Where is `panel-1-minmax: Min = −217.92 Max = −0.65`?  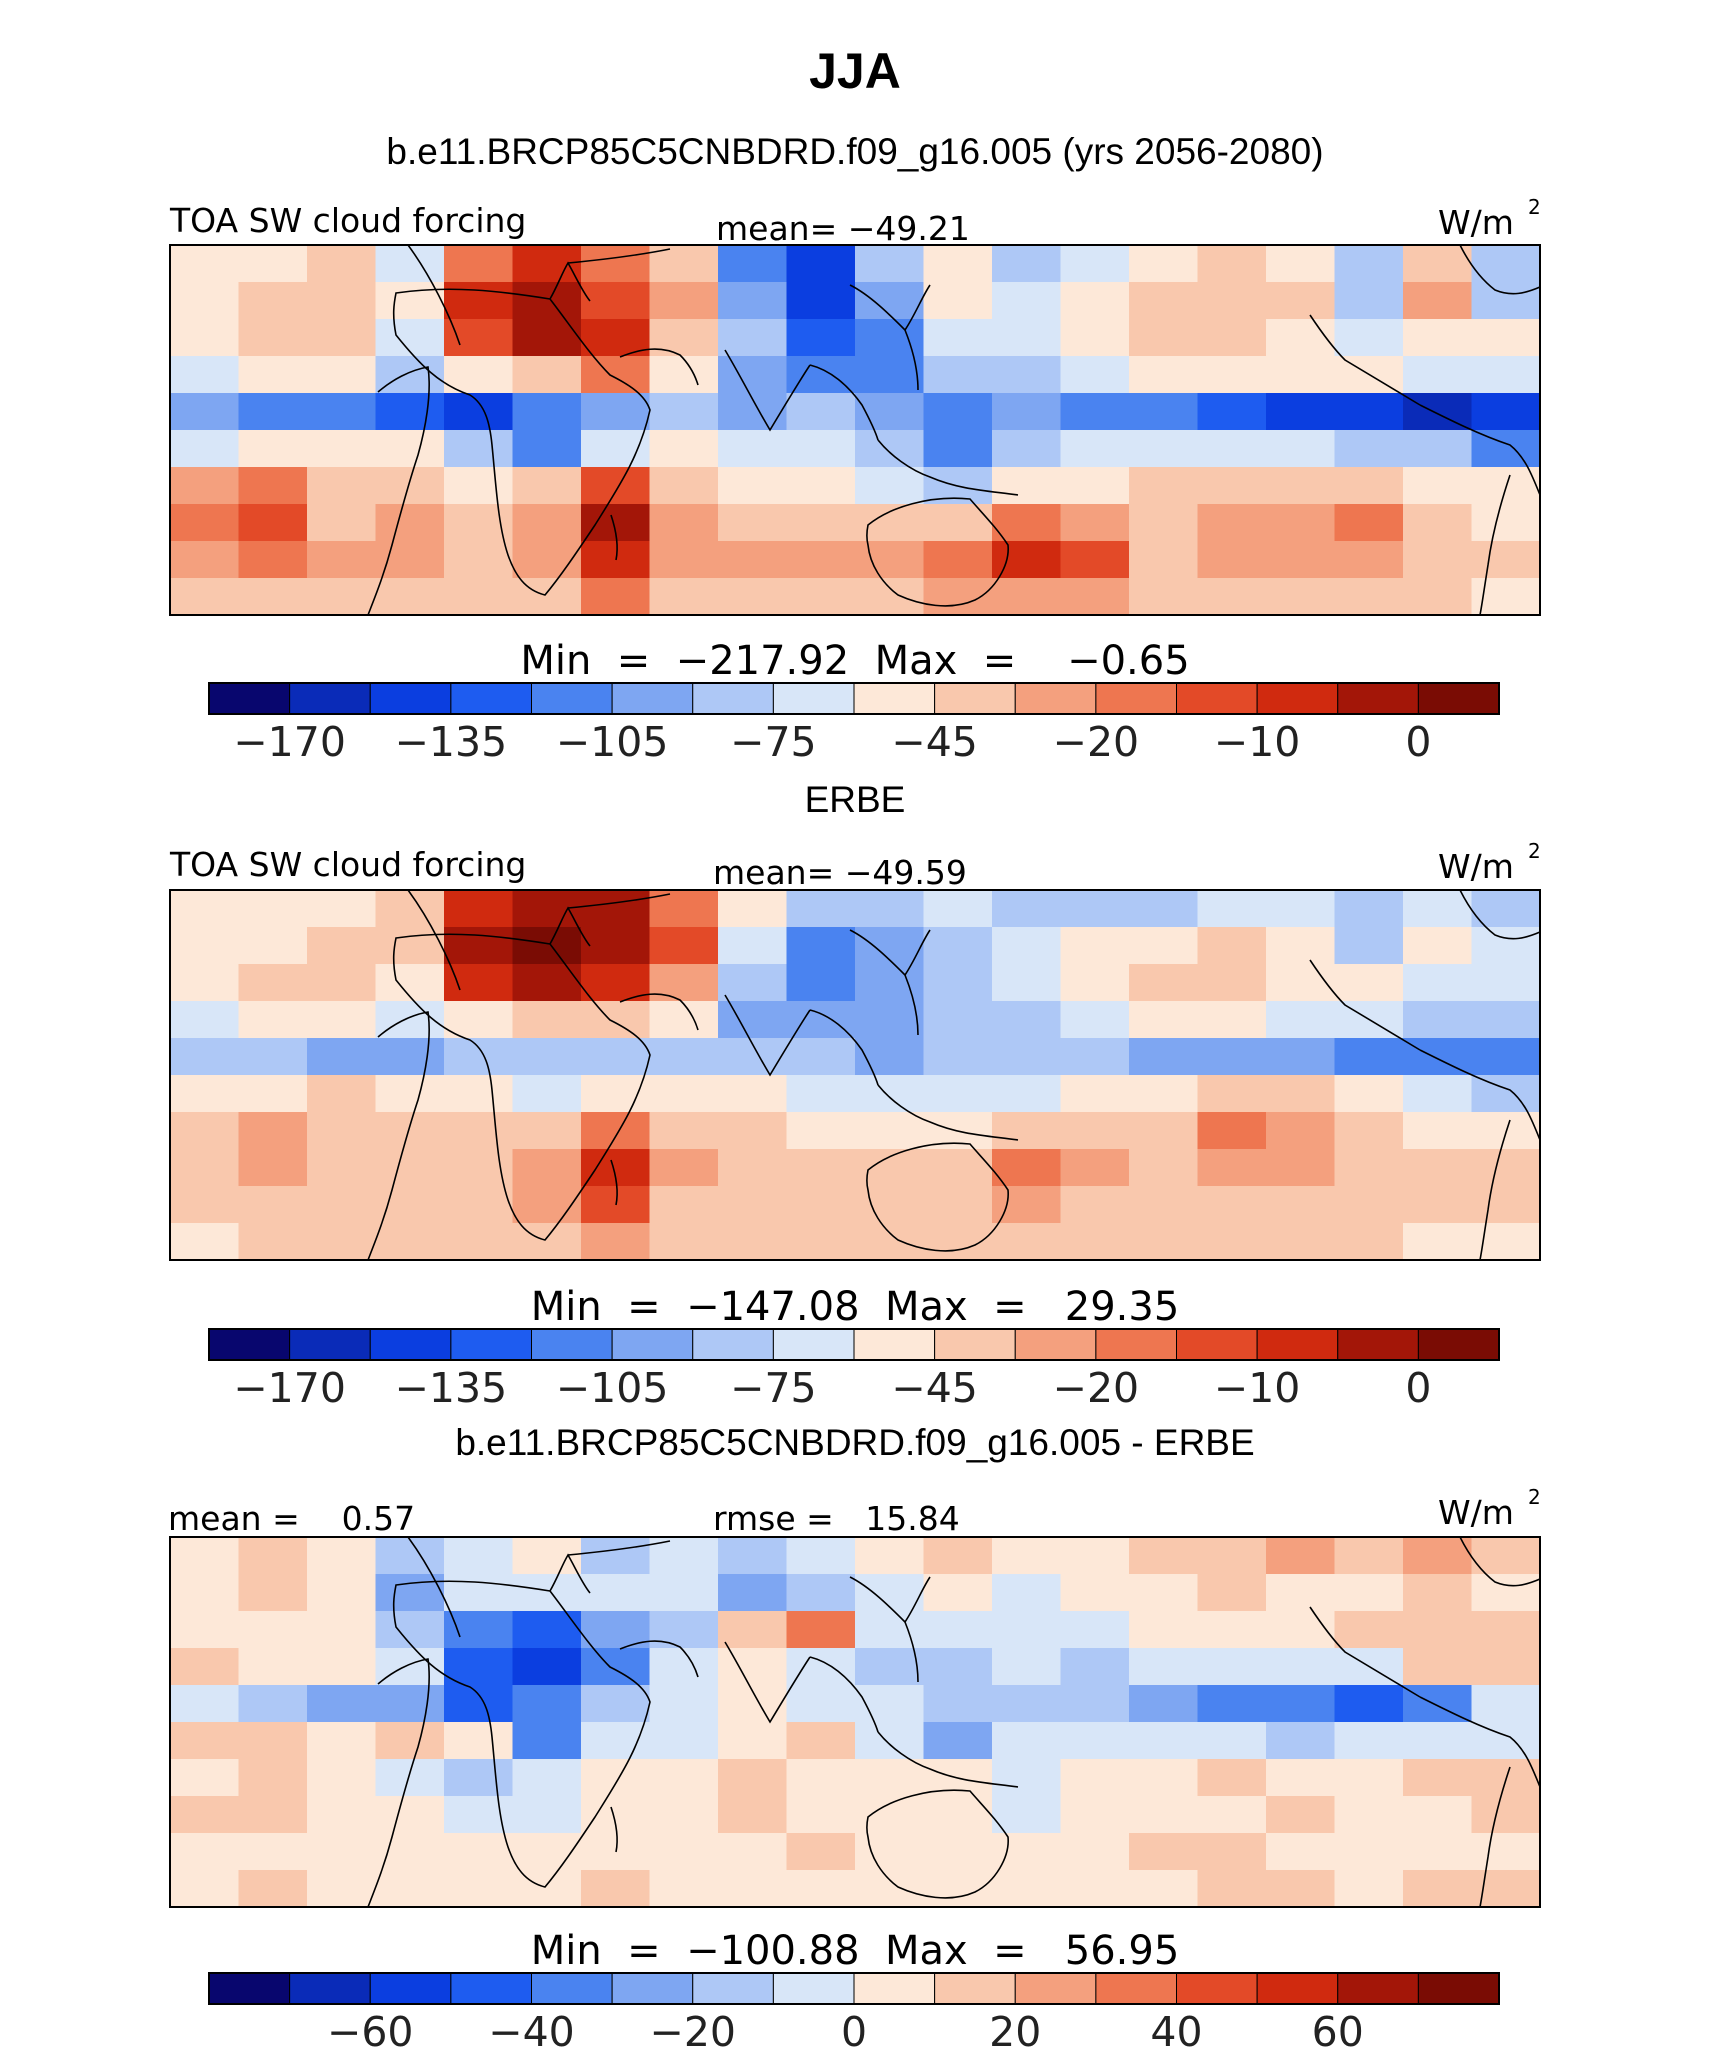 panel-1-minmax: Min = −217.92 Max = −0.65 is located at coordinates (854, 661).